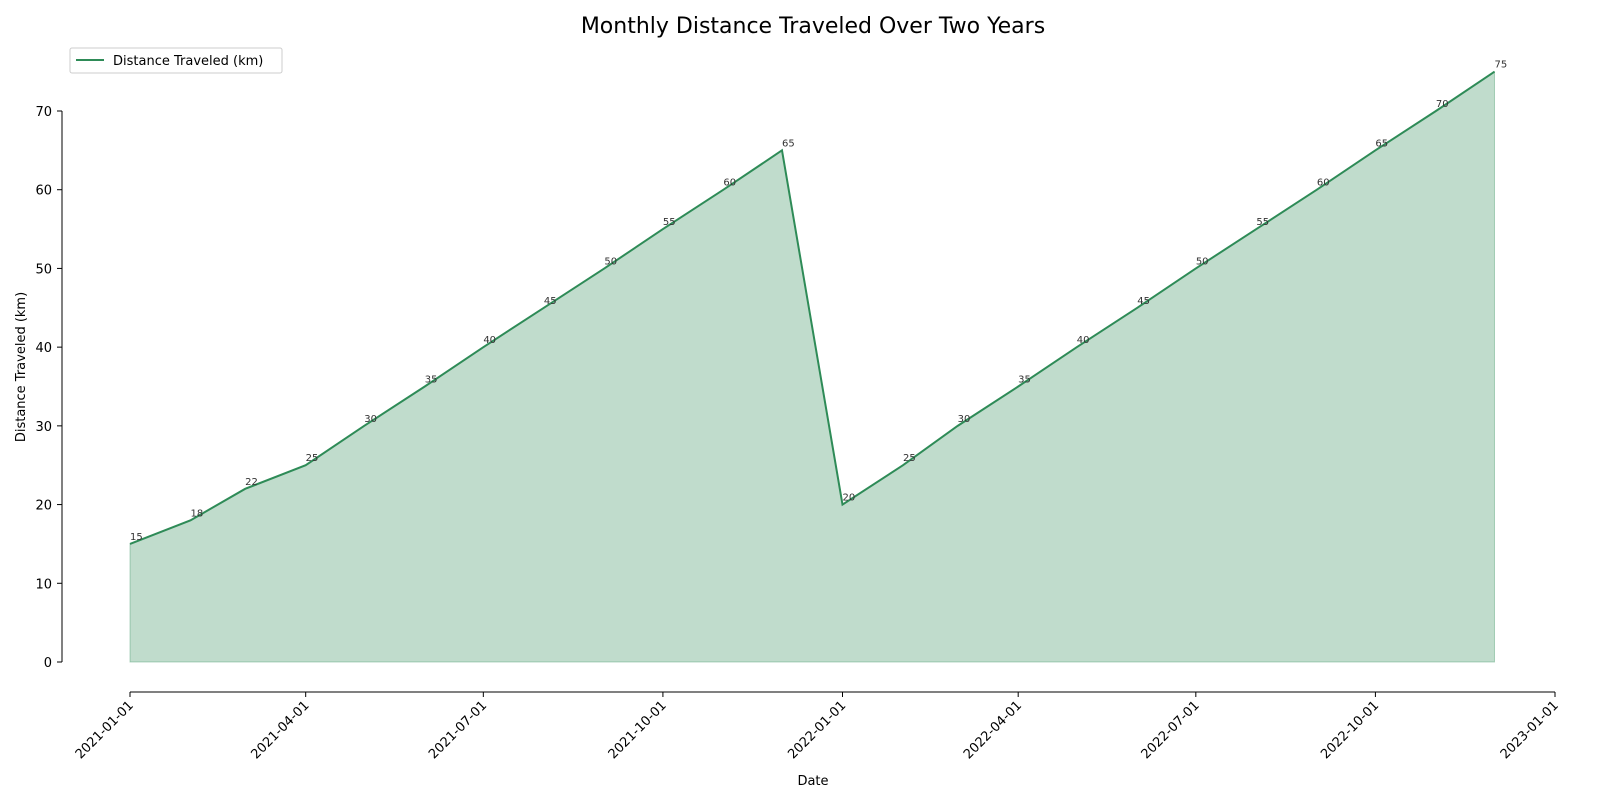 The height and width of the screenshot is (800, 1600). I want to click on x-tick-label: 2022-04-01, so click(993, 730).